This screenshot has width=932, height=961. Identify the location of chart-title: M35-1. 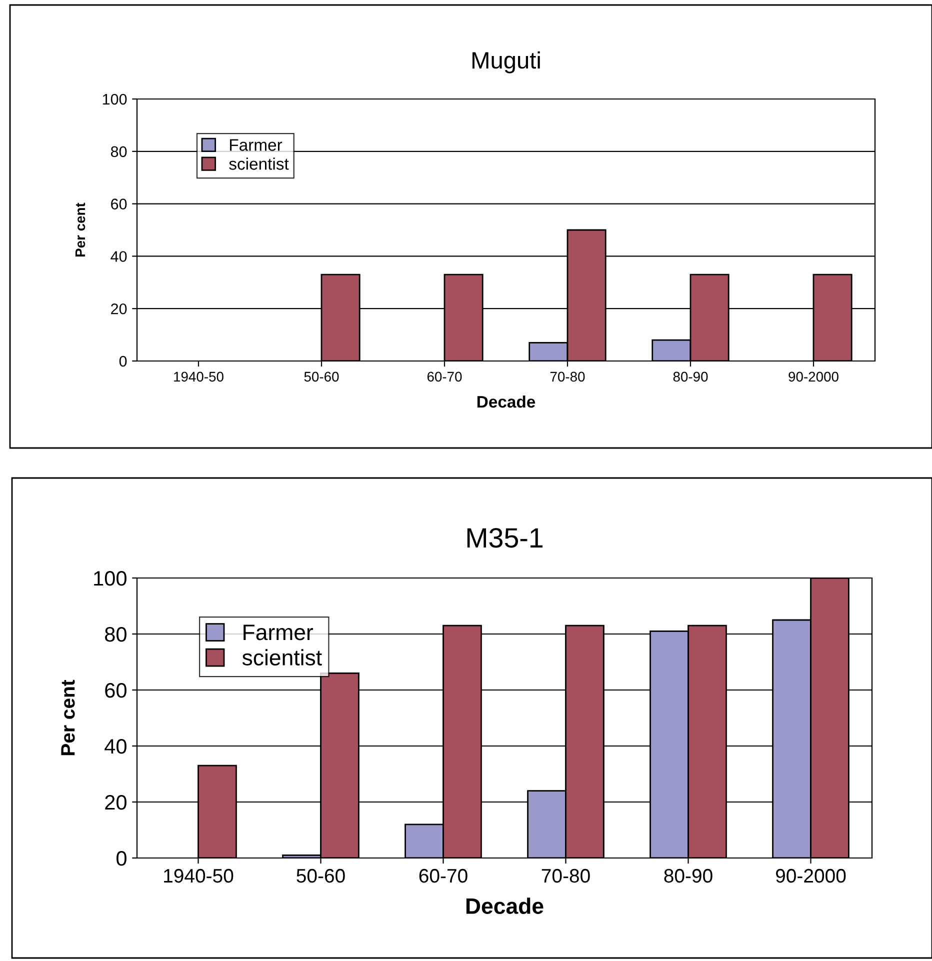
(505, 538).